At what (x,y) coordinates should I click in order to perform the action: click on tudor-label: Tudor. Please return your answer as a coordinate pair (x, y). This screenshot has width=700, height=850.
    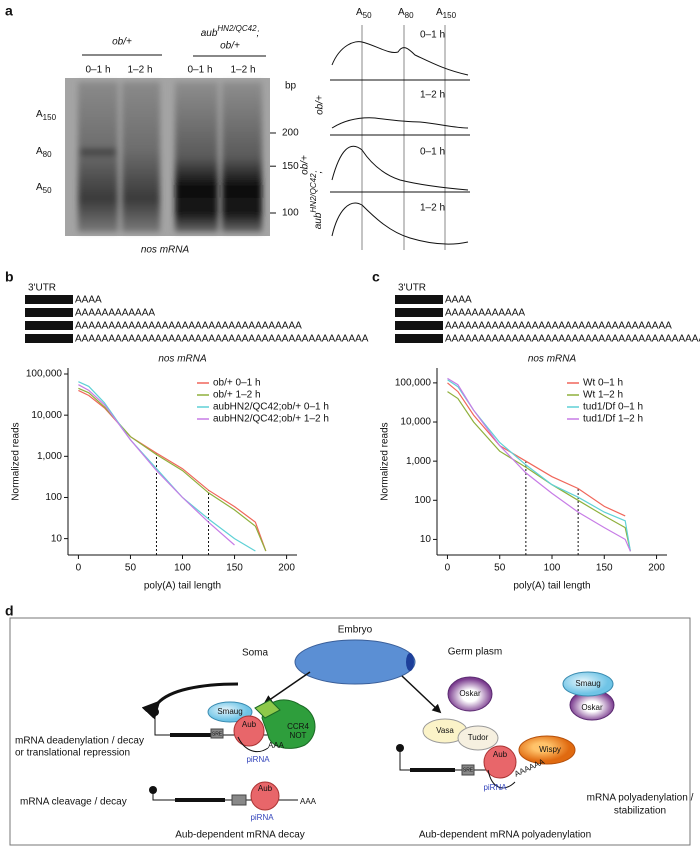
    Looking at the image, I should click on (478, 737).